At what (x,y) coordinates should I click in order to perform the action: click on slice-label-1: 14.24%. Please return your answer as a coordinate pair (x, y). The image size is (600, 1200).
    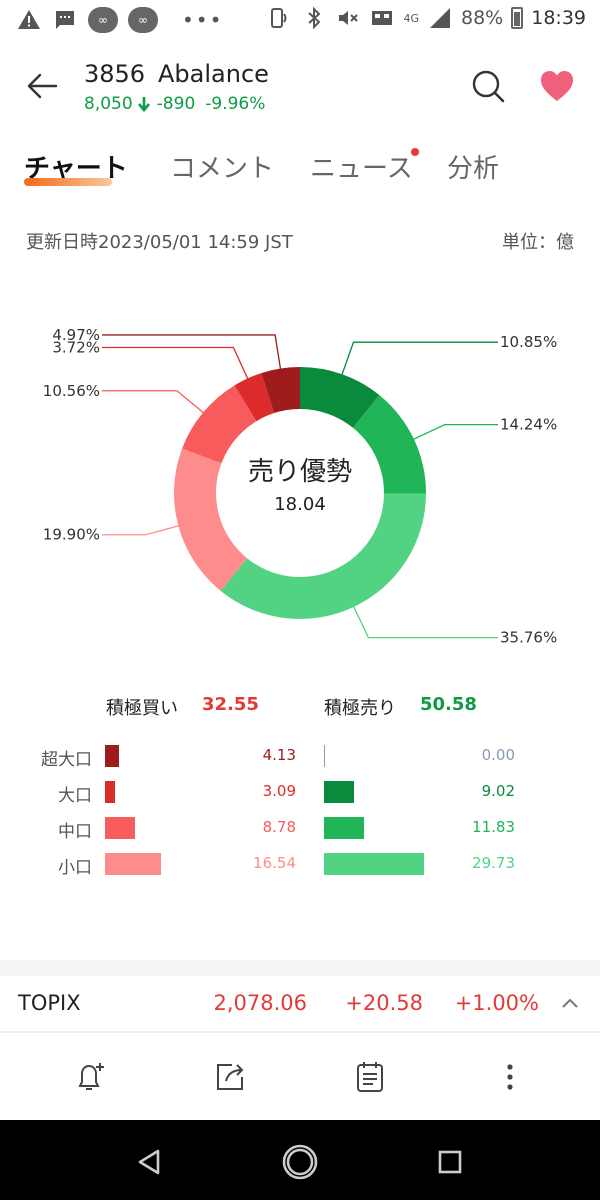
    Looking at the image, I should click on (528, 425).